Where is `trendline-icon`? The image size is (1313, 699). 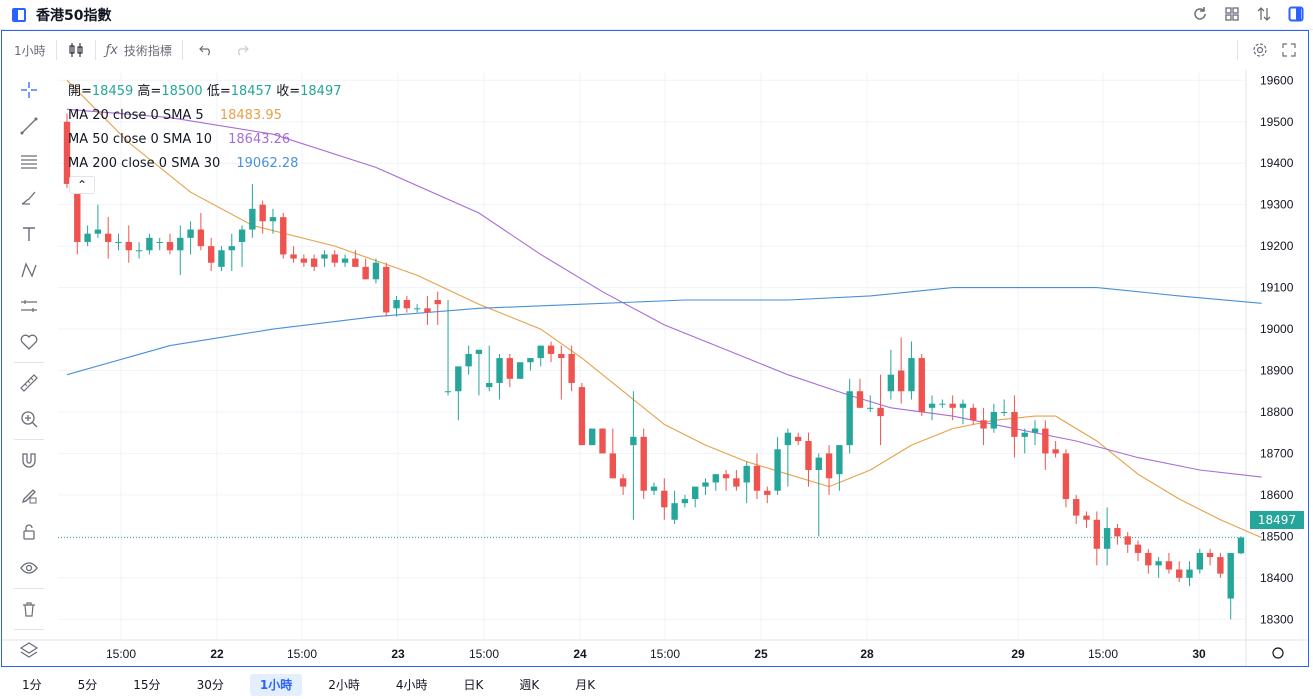
trendline-icon is located at coordinates (29, 126).